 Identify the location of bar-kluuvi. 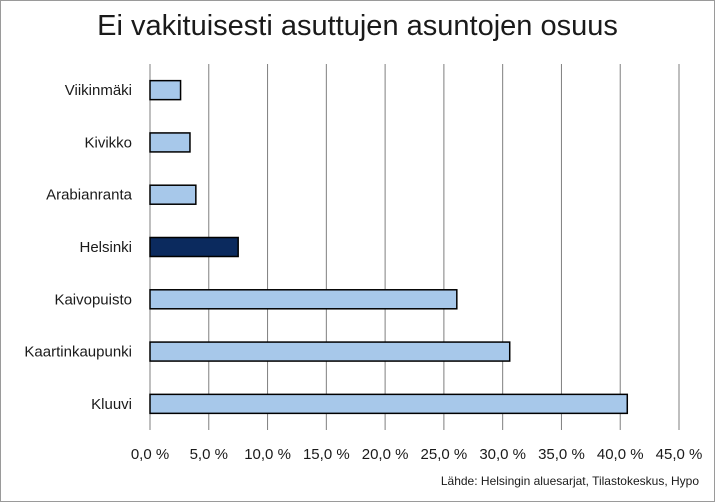
(389, 404).